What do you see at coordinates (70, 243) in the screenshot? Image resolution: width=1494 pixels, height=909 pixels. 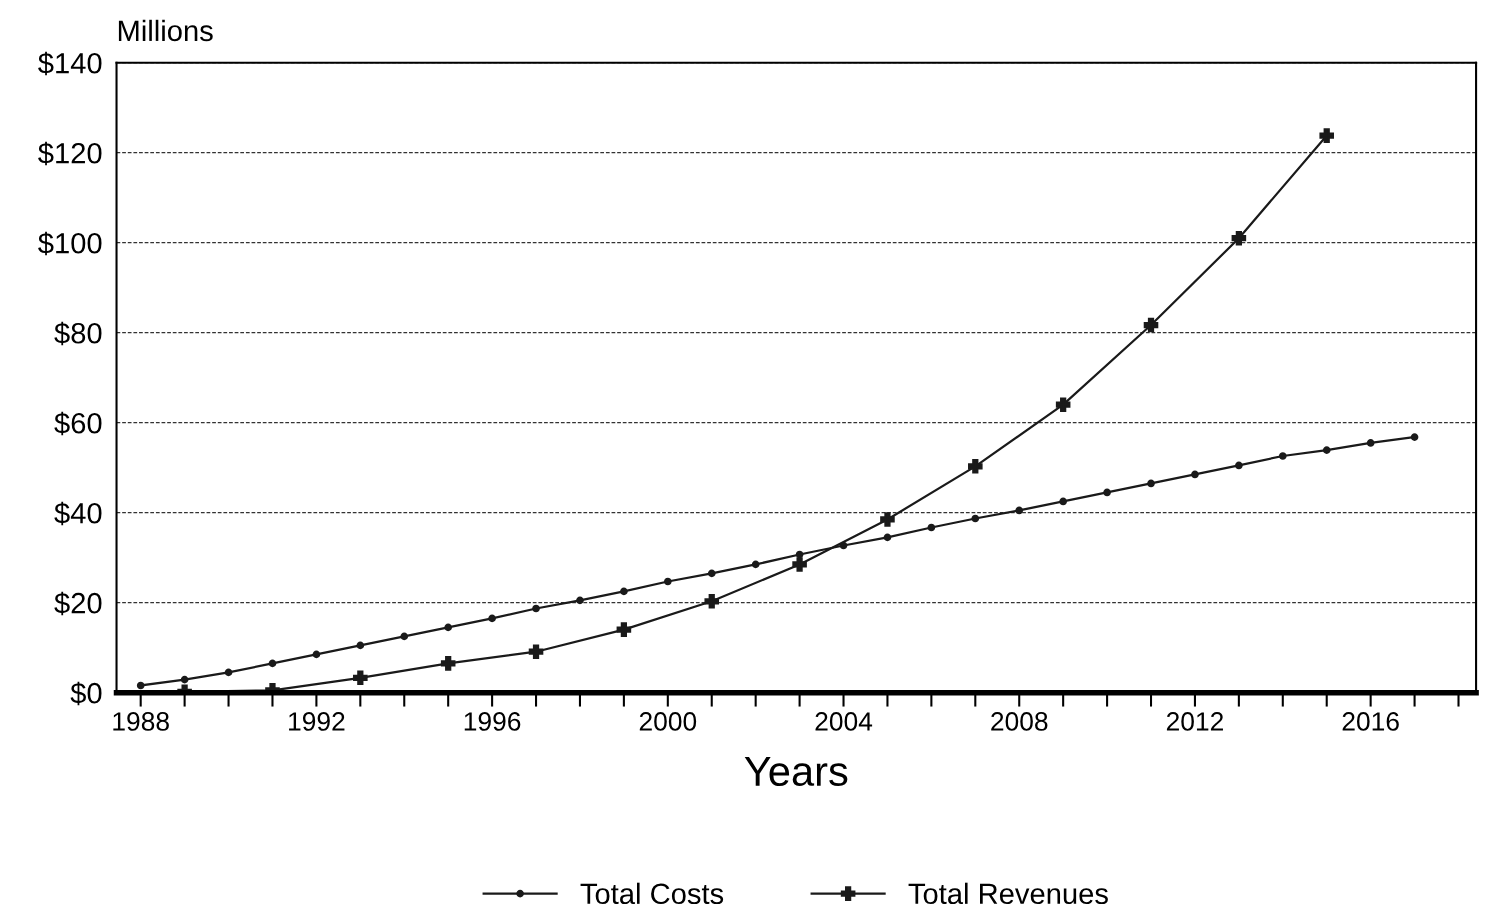 I see `y-tick-label: $100` at bounding box center [70, 243].